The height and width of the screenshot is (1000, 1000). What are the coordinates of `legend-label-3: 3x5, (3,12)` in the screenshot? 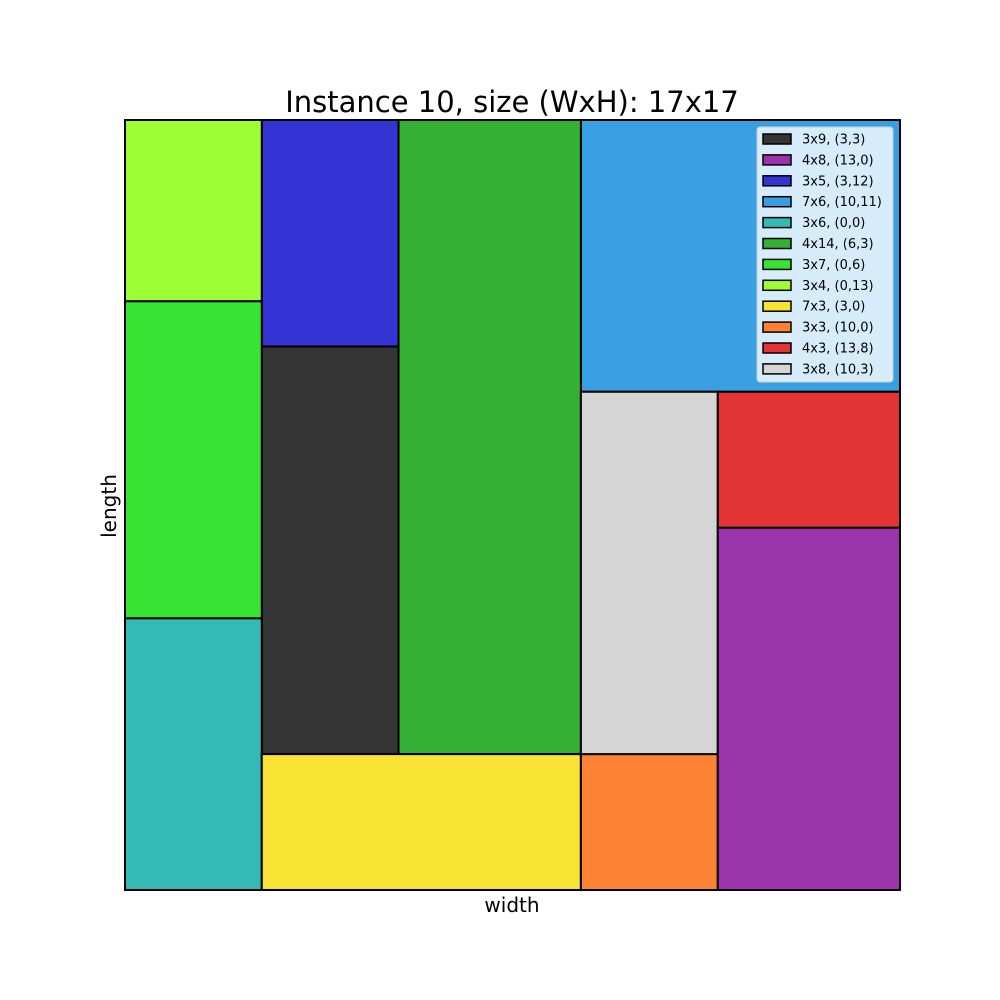 It's located at (838, 181).